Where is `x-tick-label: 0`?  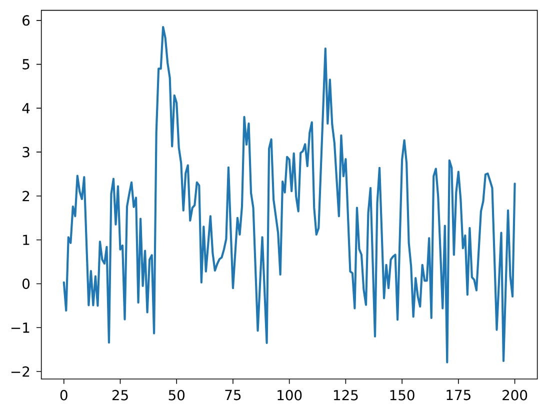 x-tick-label: 0 is located at coordinates (64, 395).